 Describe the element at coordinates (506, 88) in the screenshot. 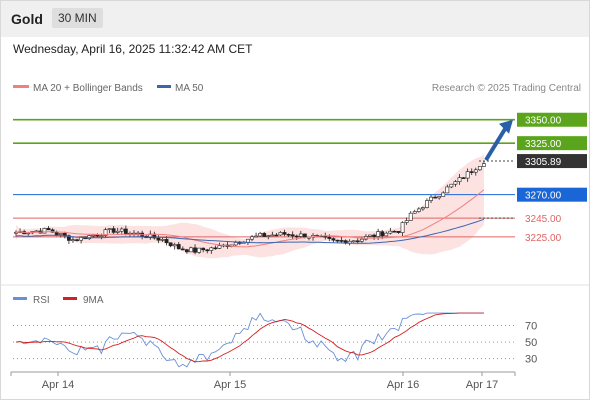

I see `copyright-label: Research © 2025 Trading Central` at that location.